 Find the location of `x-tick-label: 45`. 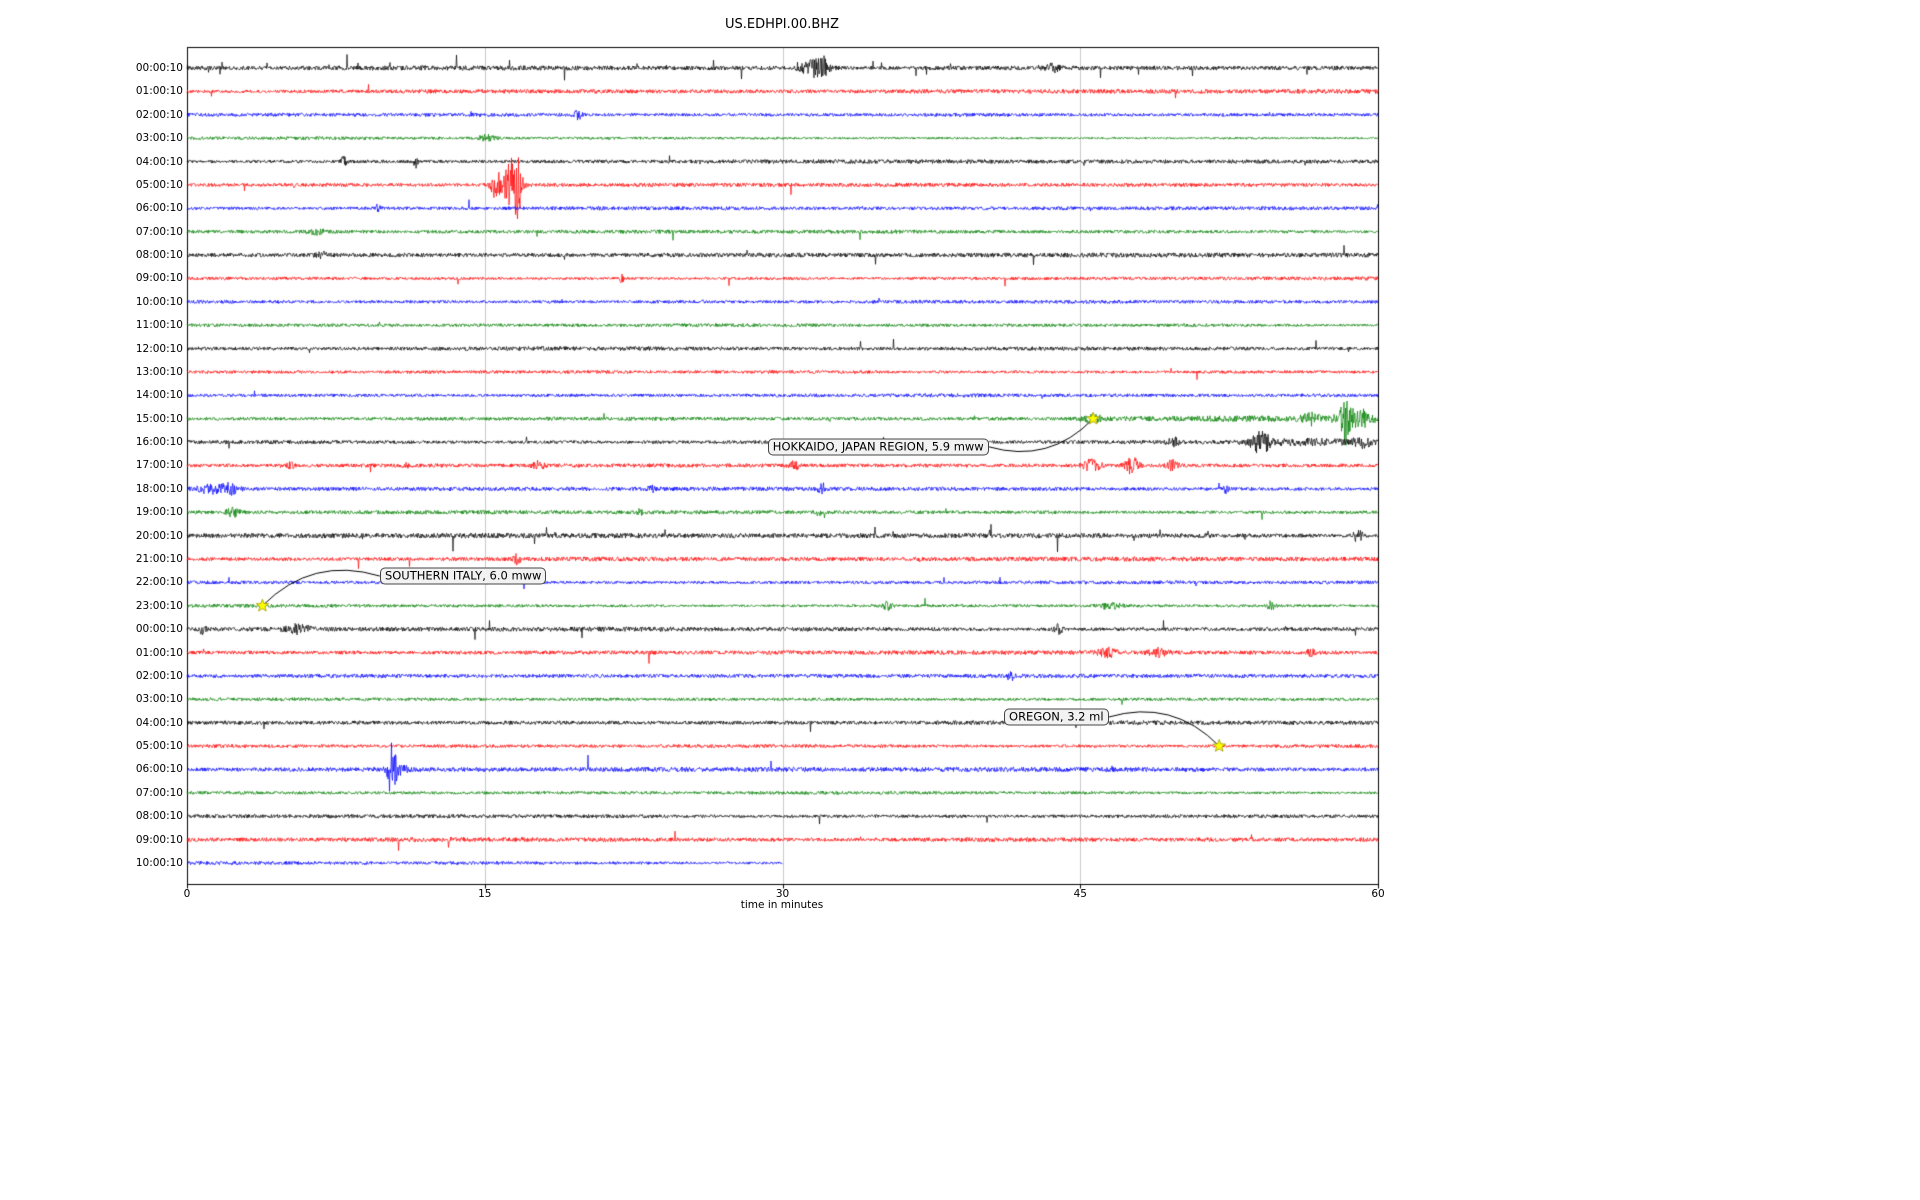

x-tick-label: 45 is located at coordinates (1080, 894).